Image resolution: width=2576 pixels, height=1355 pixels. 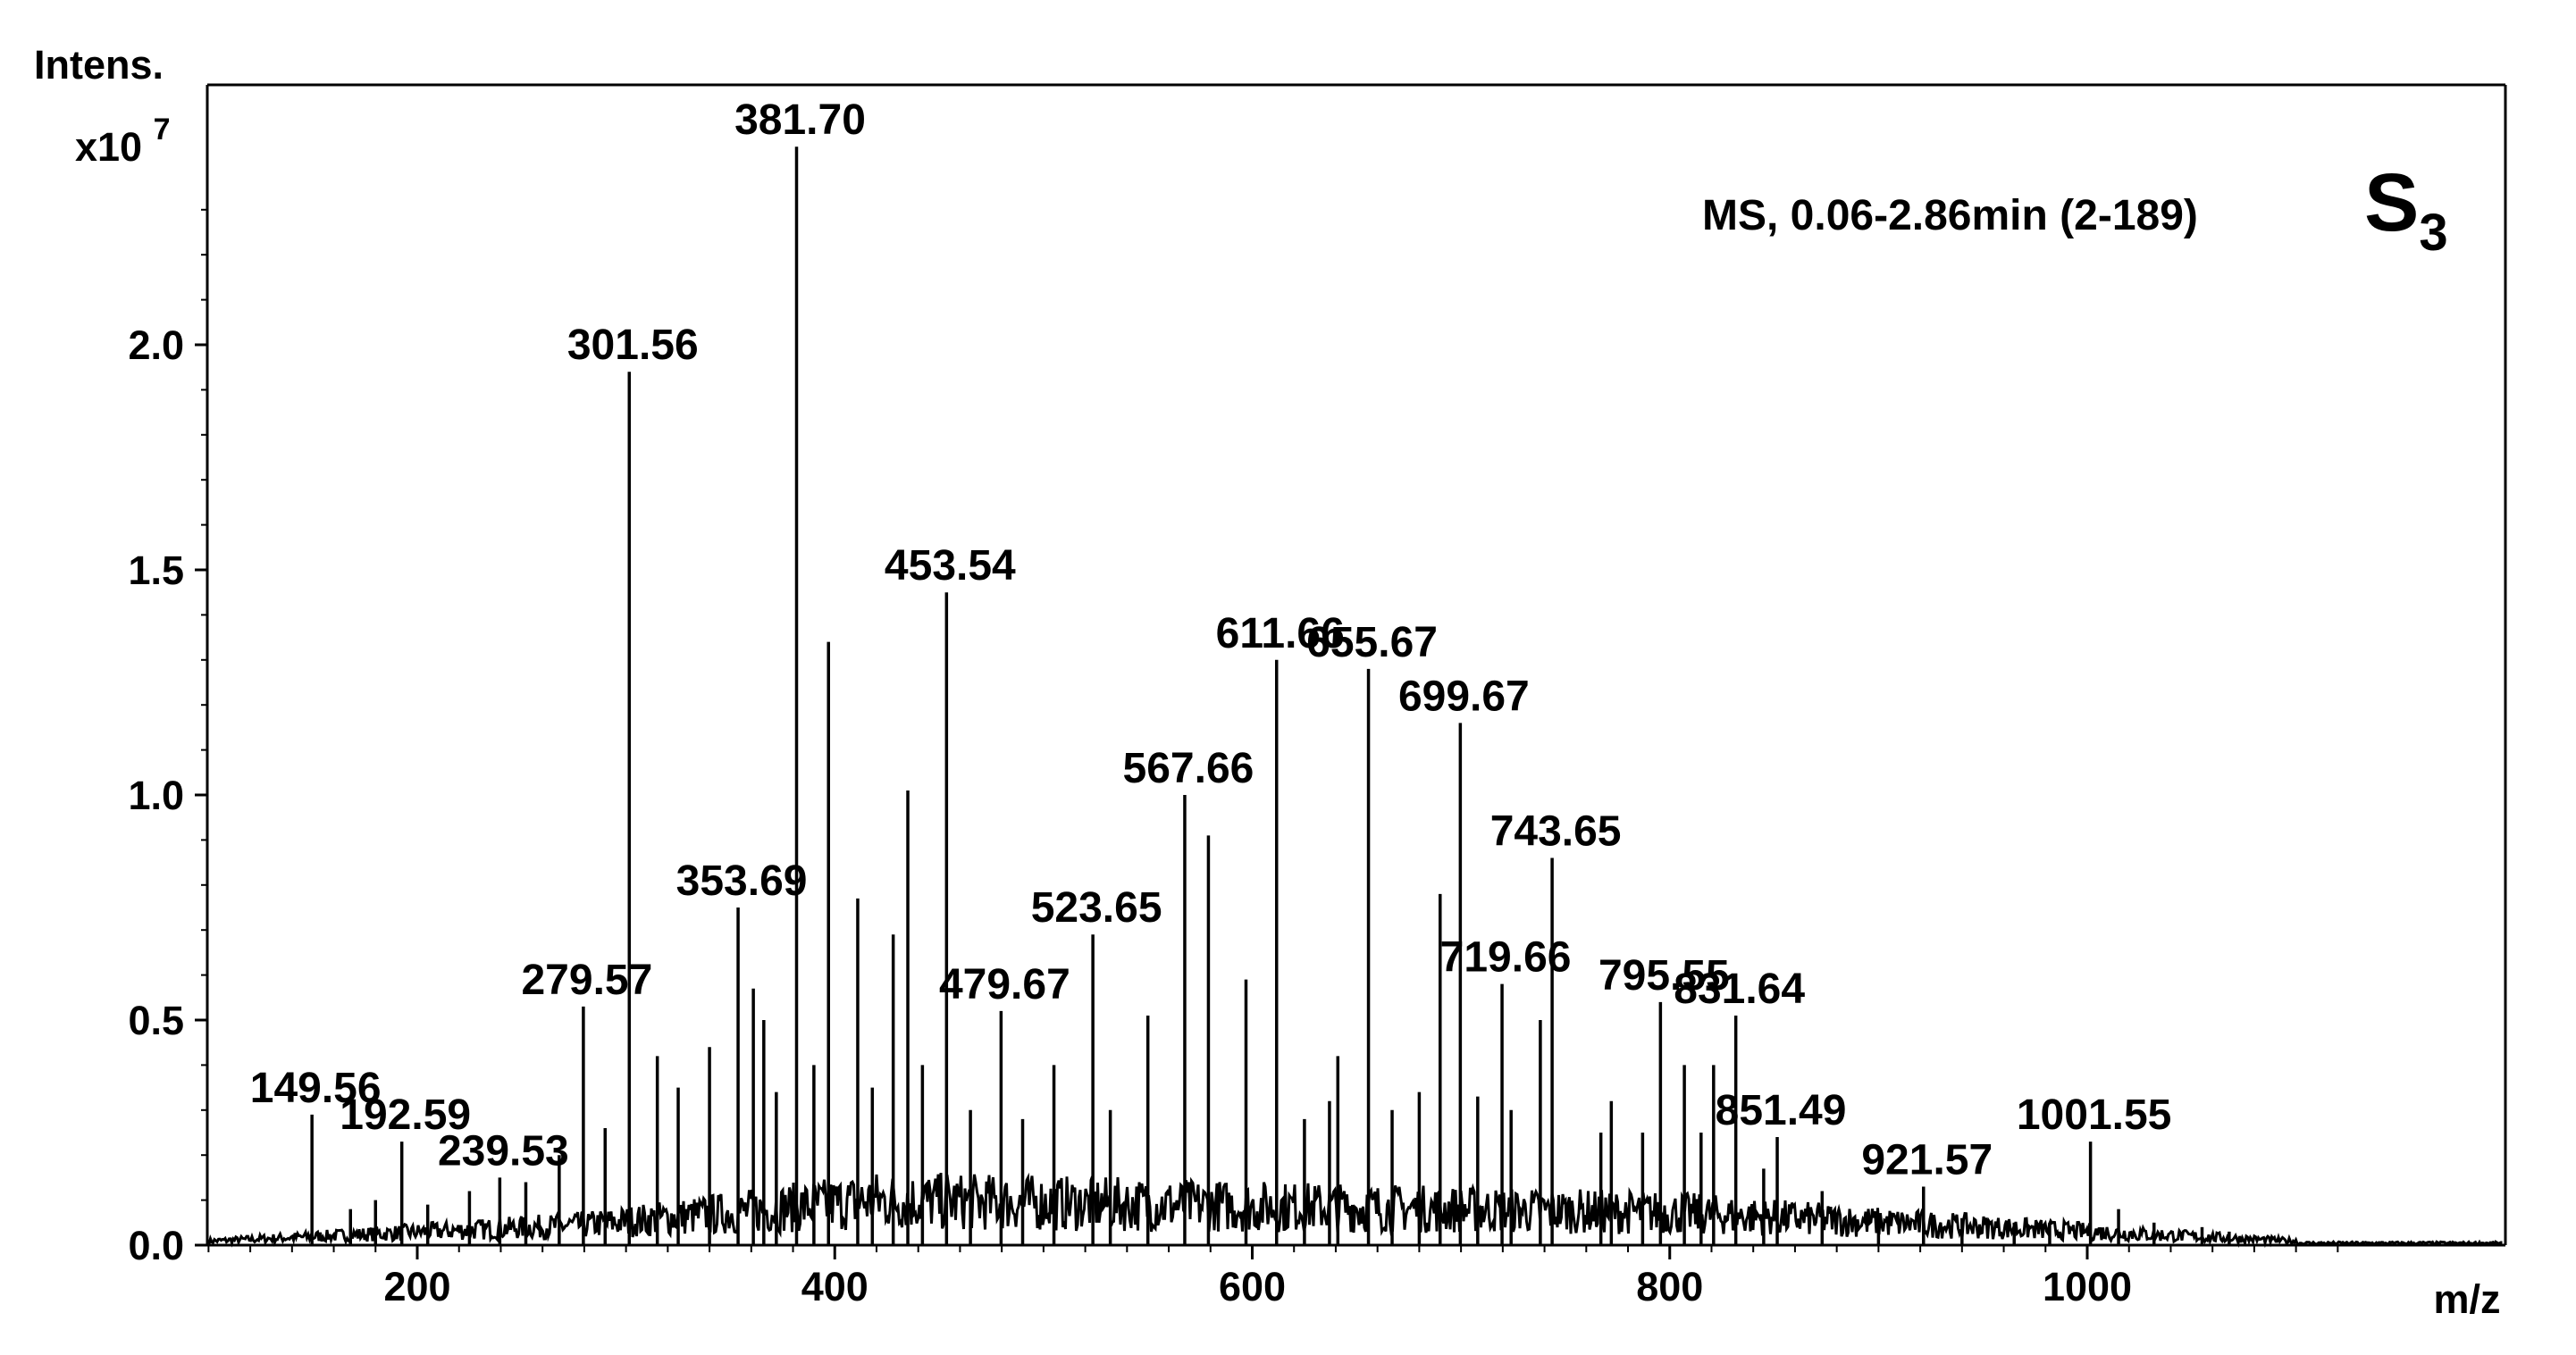 What do you see at coordinates (1927, 1160) in the screenshot?
I see `peak-label: 921.57` at bounding box center [1927, 1160].